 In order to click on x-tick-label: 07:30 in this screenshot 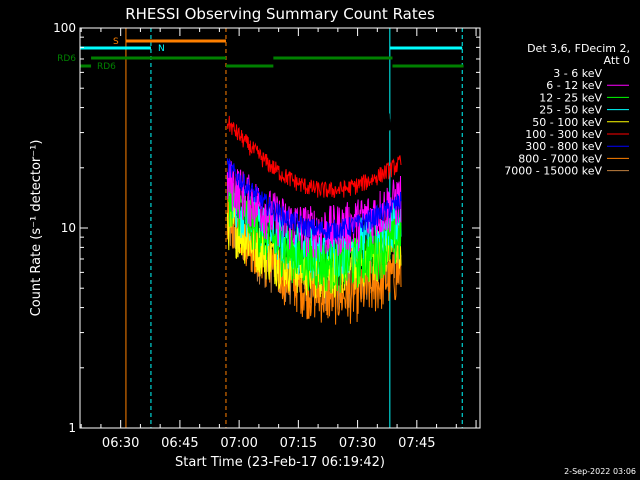, I will do `click(357, 443)`.